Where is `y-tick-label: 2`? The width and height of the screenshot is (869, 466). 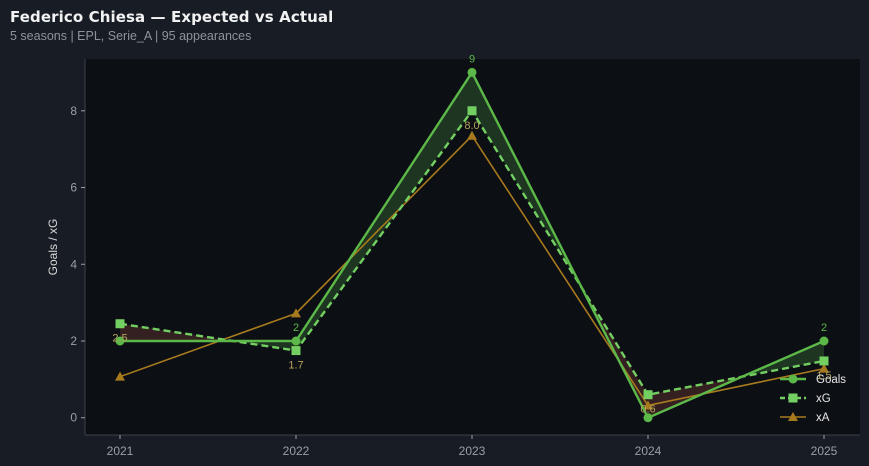 y-tick-label: 2 is located at coordinates (73, 341).